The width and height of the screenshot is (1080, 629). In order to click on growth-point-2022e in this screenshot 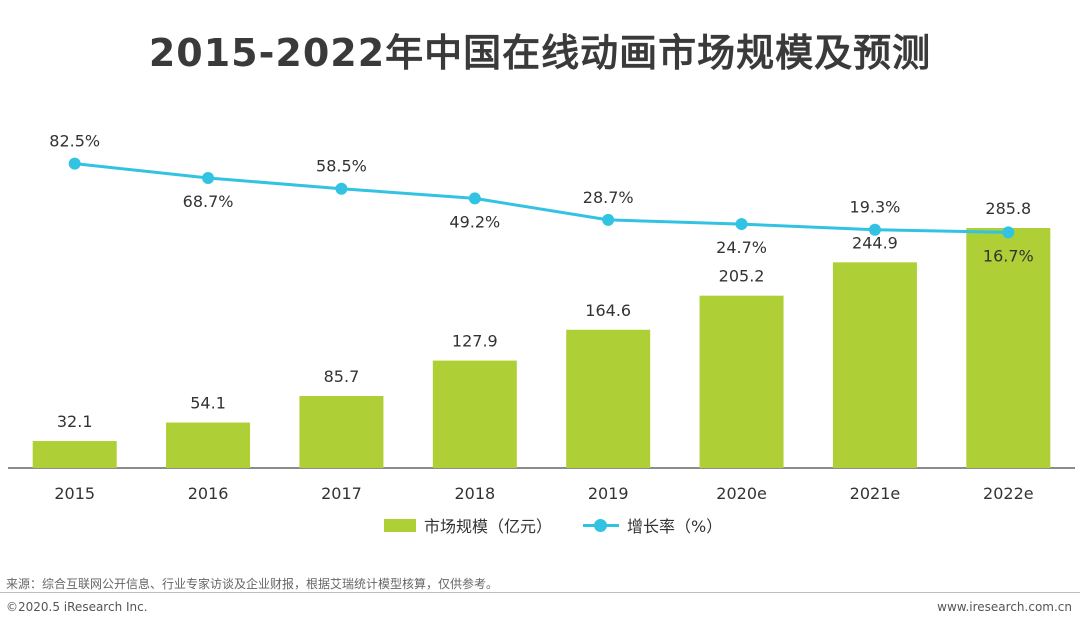, I will do `click(1008, 232)`.